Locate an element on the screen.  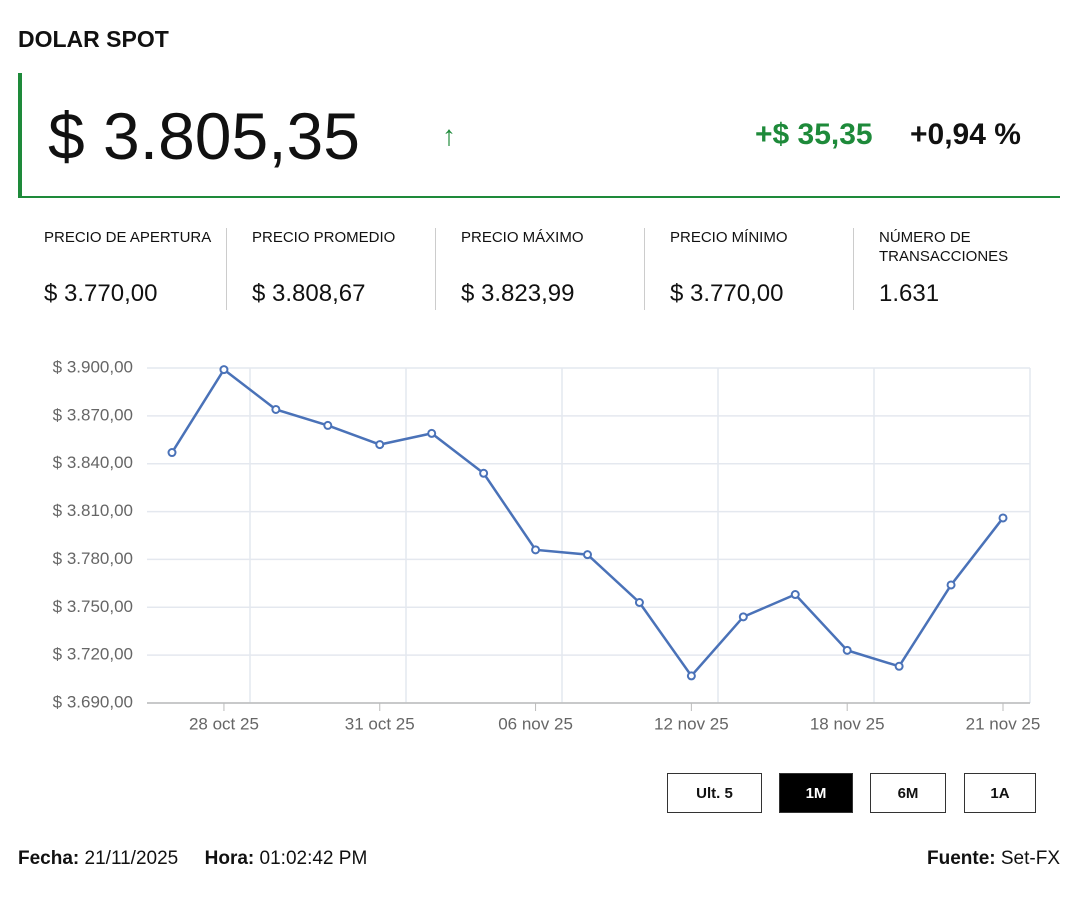
y-tick-label: $ 3.900,00 is located at coordinates (93, 366).